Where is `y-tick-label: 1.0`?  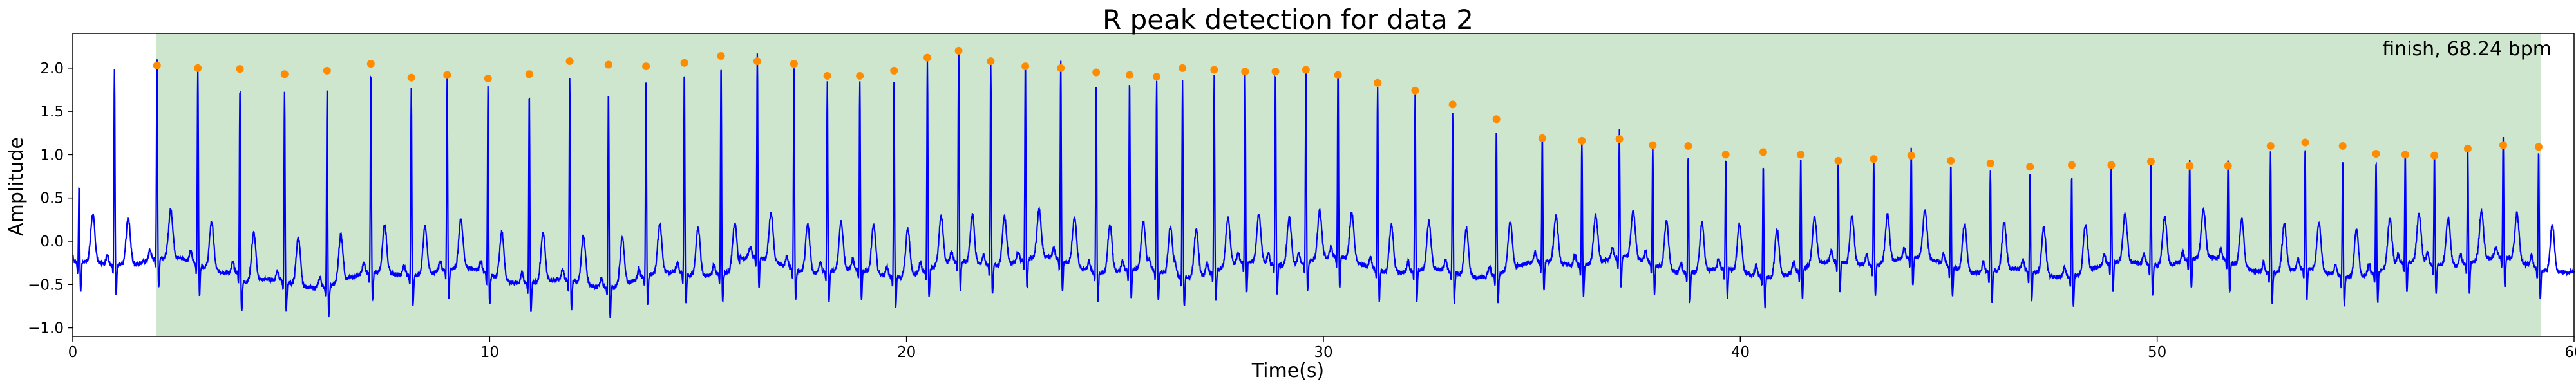
y-tick-label: 1.0 is located at coordinates (52, 155).